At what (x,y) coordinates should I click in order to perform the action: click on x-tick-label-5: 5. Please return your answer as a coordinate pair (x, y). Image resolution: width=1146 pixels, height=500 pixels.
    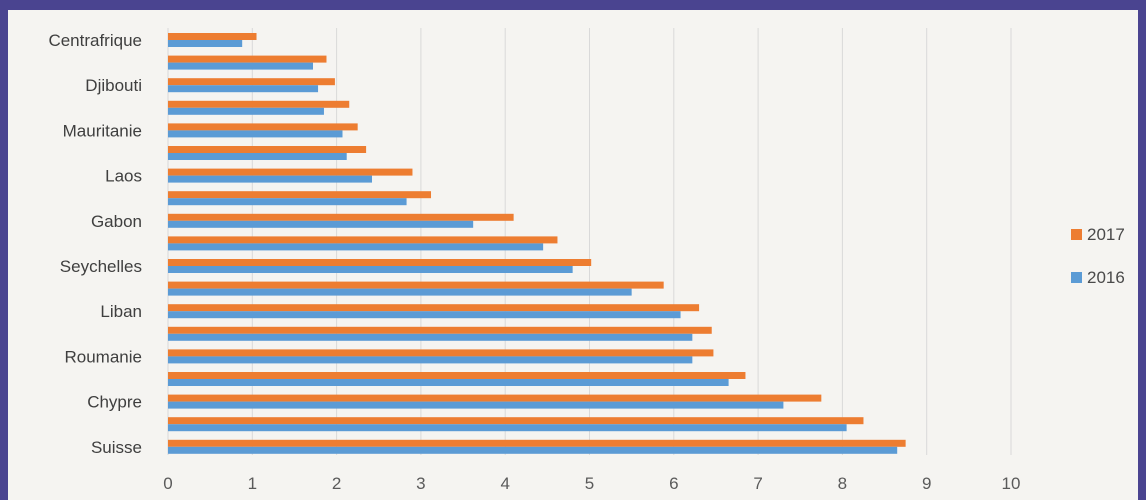
    Looking at the image, I should click on (589, 483).